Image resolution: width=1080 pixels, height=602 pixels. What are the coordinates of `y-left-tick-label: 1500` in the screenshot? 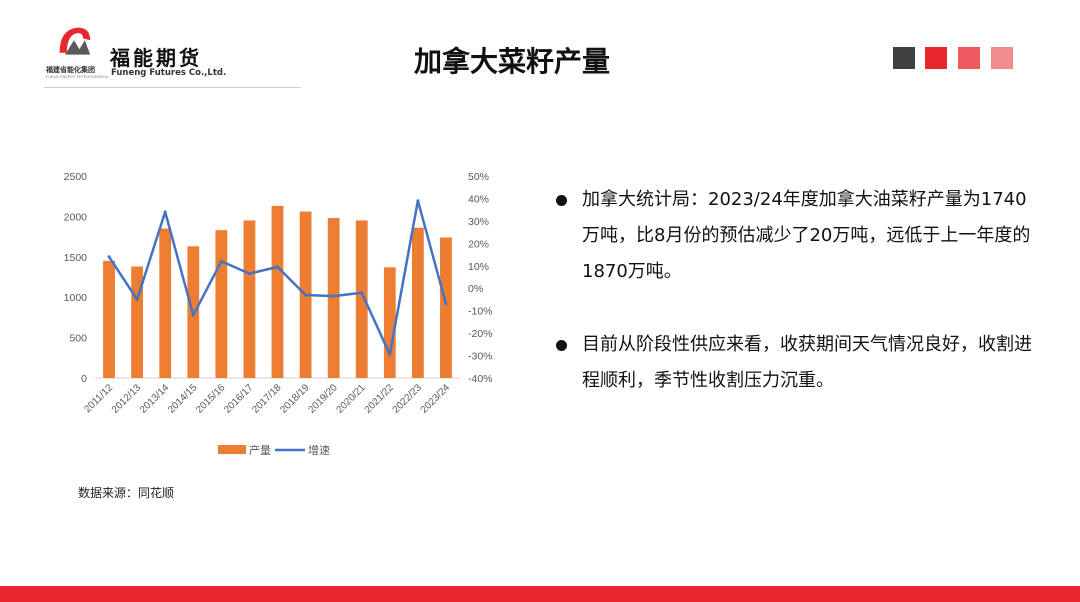 It's located at (76, 258).